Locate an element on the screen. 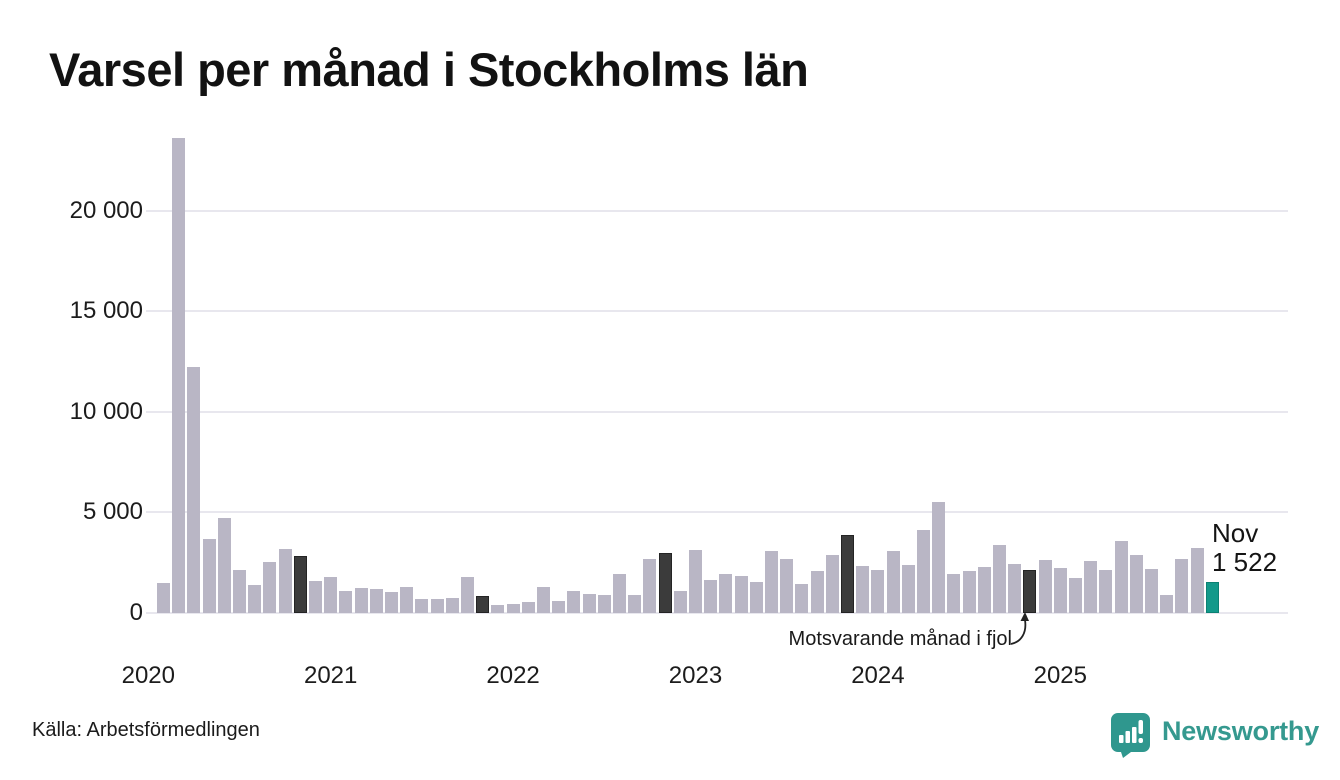 This screenshot has width=1340, height=780. y-axis-label: 15 000 is located at coordinates (106, 311).